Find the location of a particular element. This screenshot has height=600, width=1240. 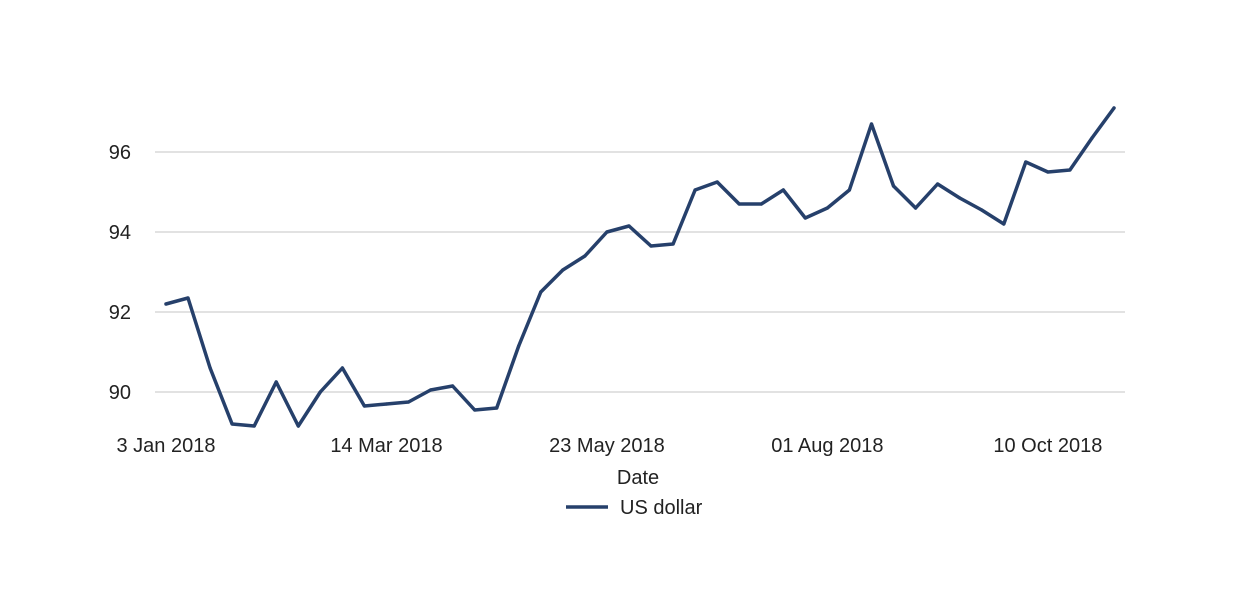

y-axis-tick-labels: 90 92 94 96 is located at coordinates (120, 273).